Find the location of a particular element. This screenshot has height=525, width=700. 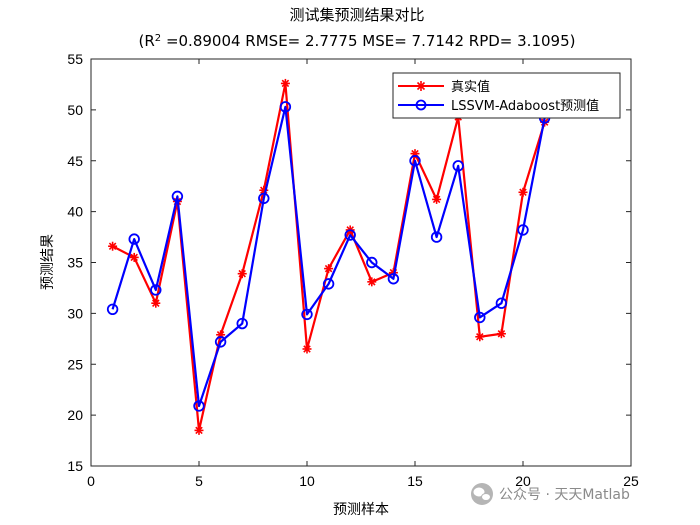

legend-marker-true is located at coordinates (421, 86).